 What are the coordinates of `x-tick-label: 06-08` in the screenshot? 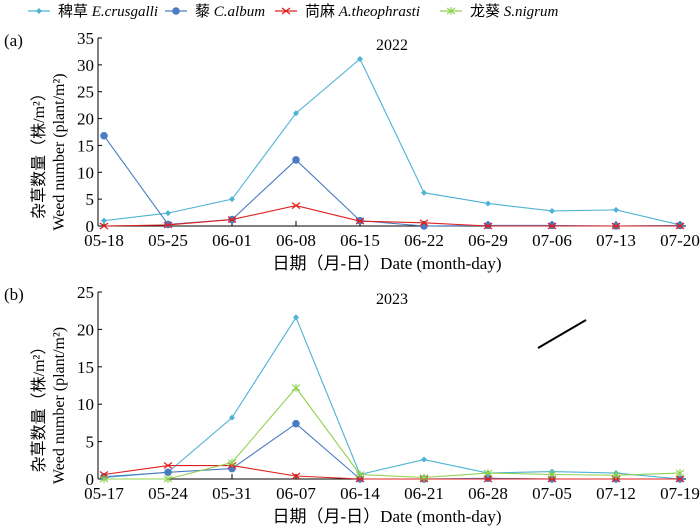 It's located at (296, 240).